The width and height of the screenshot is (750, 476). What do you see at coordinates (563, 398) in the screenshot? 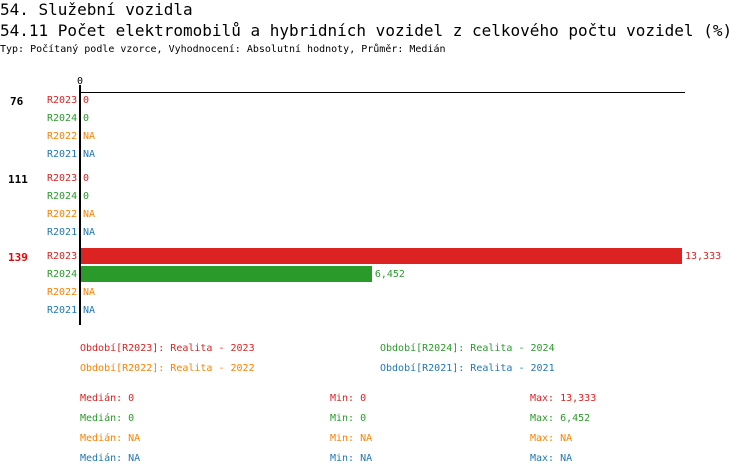
I see `stat-max: Max: 13,333` at bounding box center [563, 398].